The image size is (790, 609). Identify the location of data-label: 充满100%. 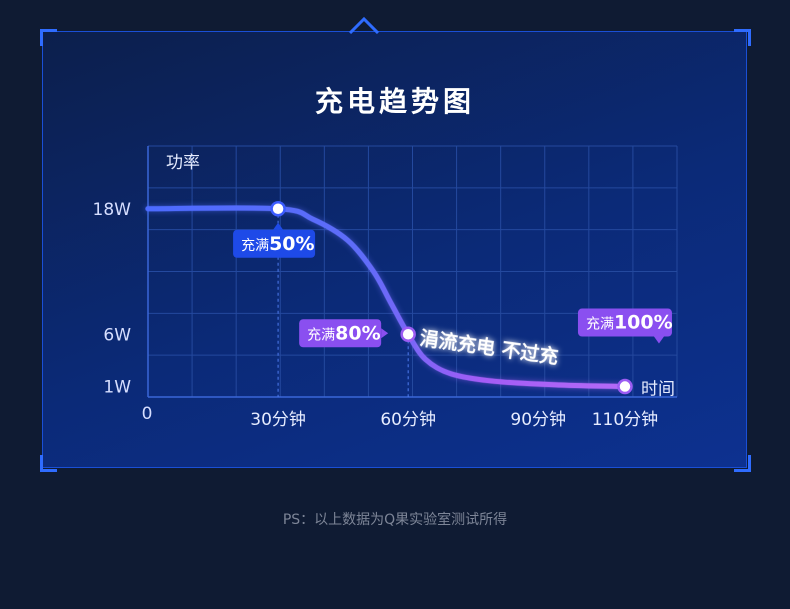
(625, 326).